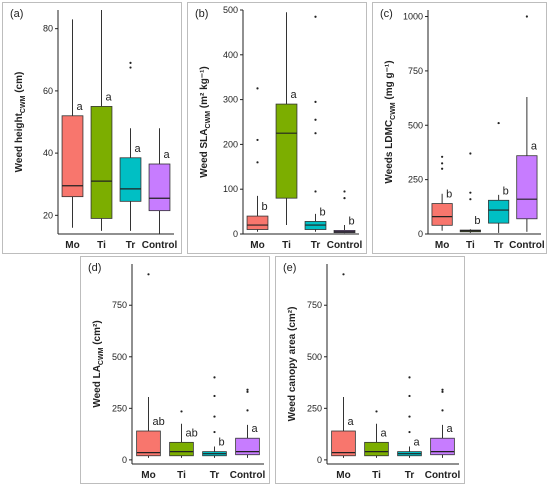  Describe the element at coordinates (315, 123) in the screenshot. I see `panel-b-box-tr: b` at that location.